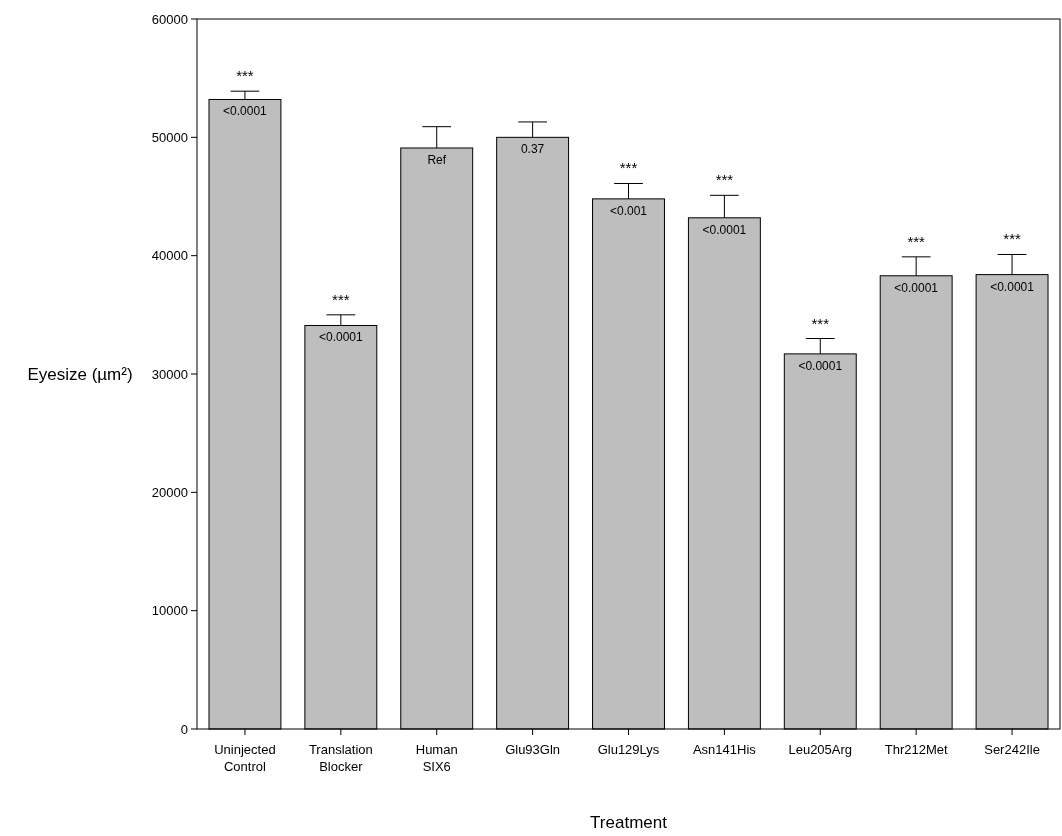 The image size is (1062, 836). Describe the element at coordinates (80, 374) in the screenshot. I see `y-axis-title: Eyesize (µm²)` at that location.